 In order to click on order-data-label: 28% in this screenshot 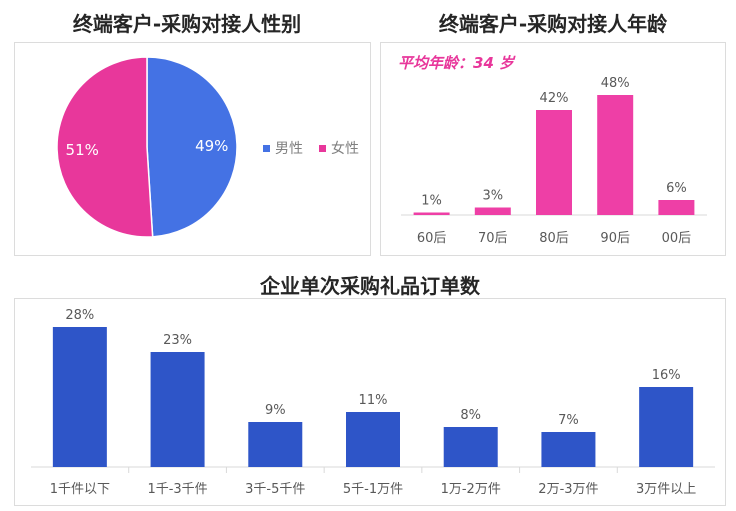, I will do `click(79, 315)`.